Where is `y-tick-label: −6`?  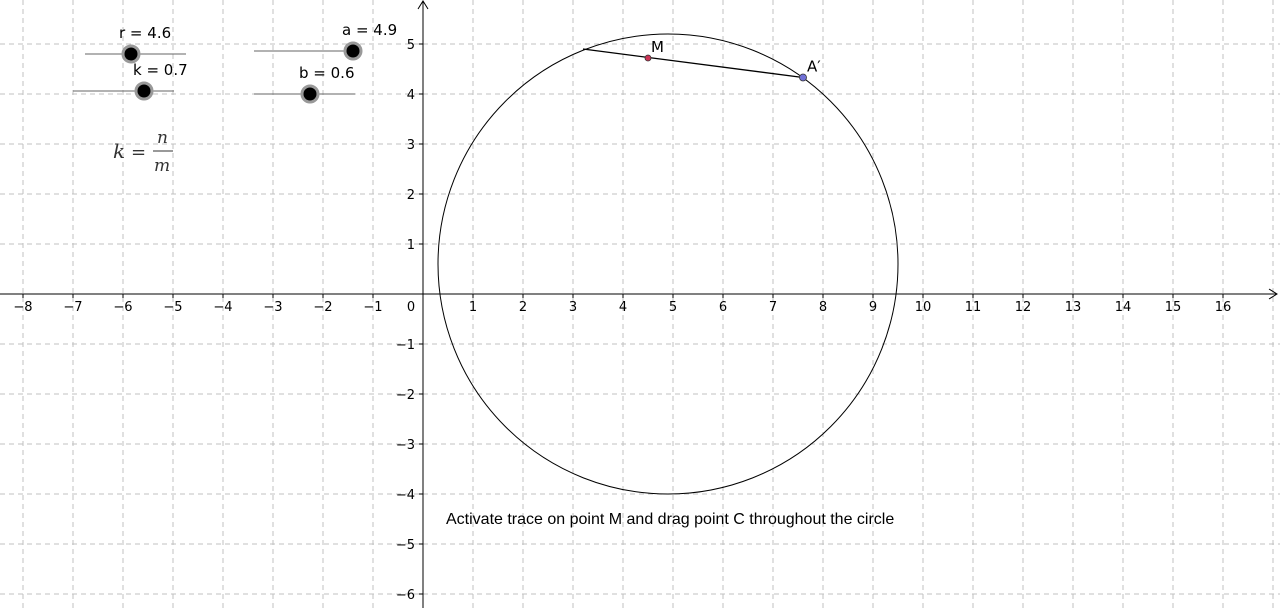 y-tick-label: −6 is located at coordinates (405, 595).